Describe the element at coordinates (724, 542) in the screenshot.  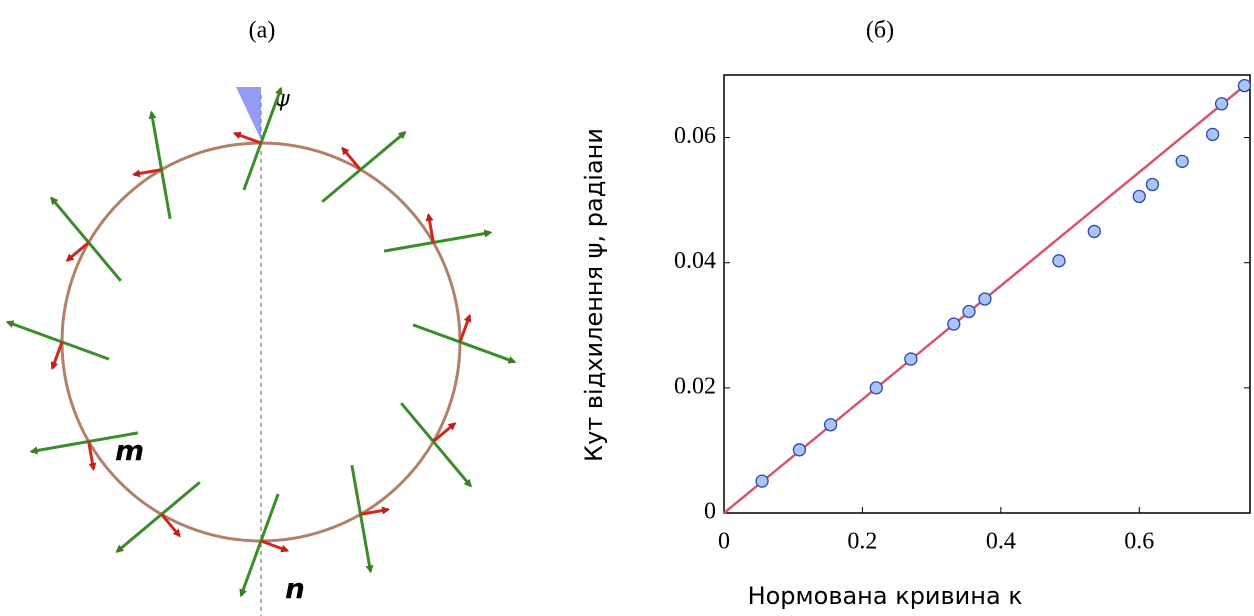
I see `x-tick-label: 0` at that location.